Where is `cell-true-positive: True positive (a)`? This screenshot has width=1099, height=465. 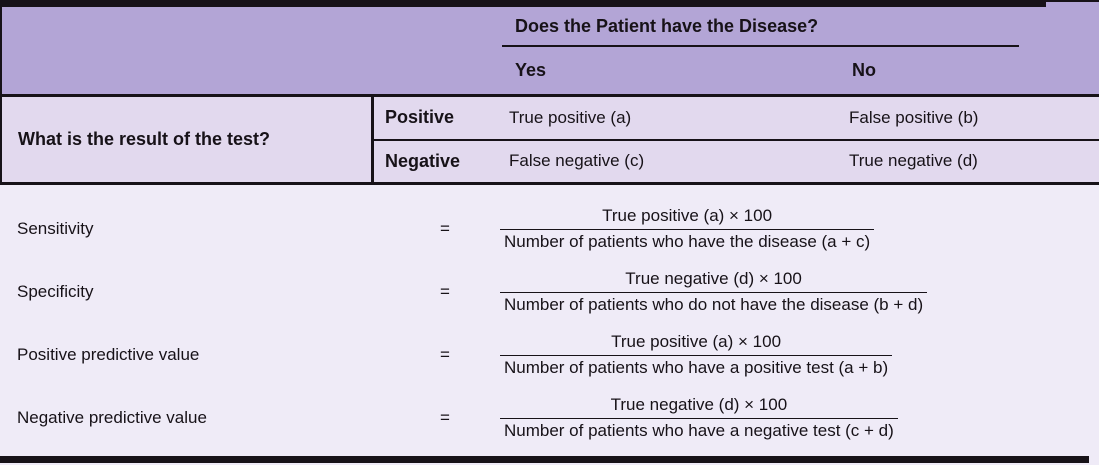
cell-true-positive: True positive (a) is located at coordinates (570, 117).